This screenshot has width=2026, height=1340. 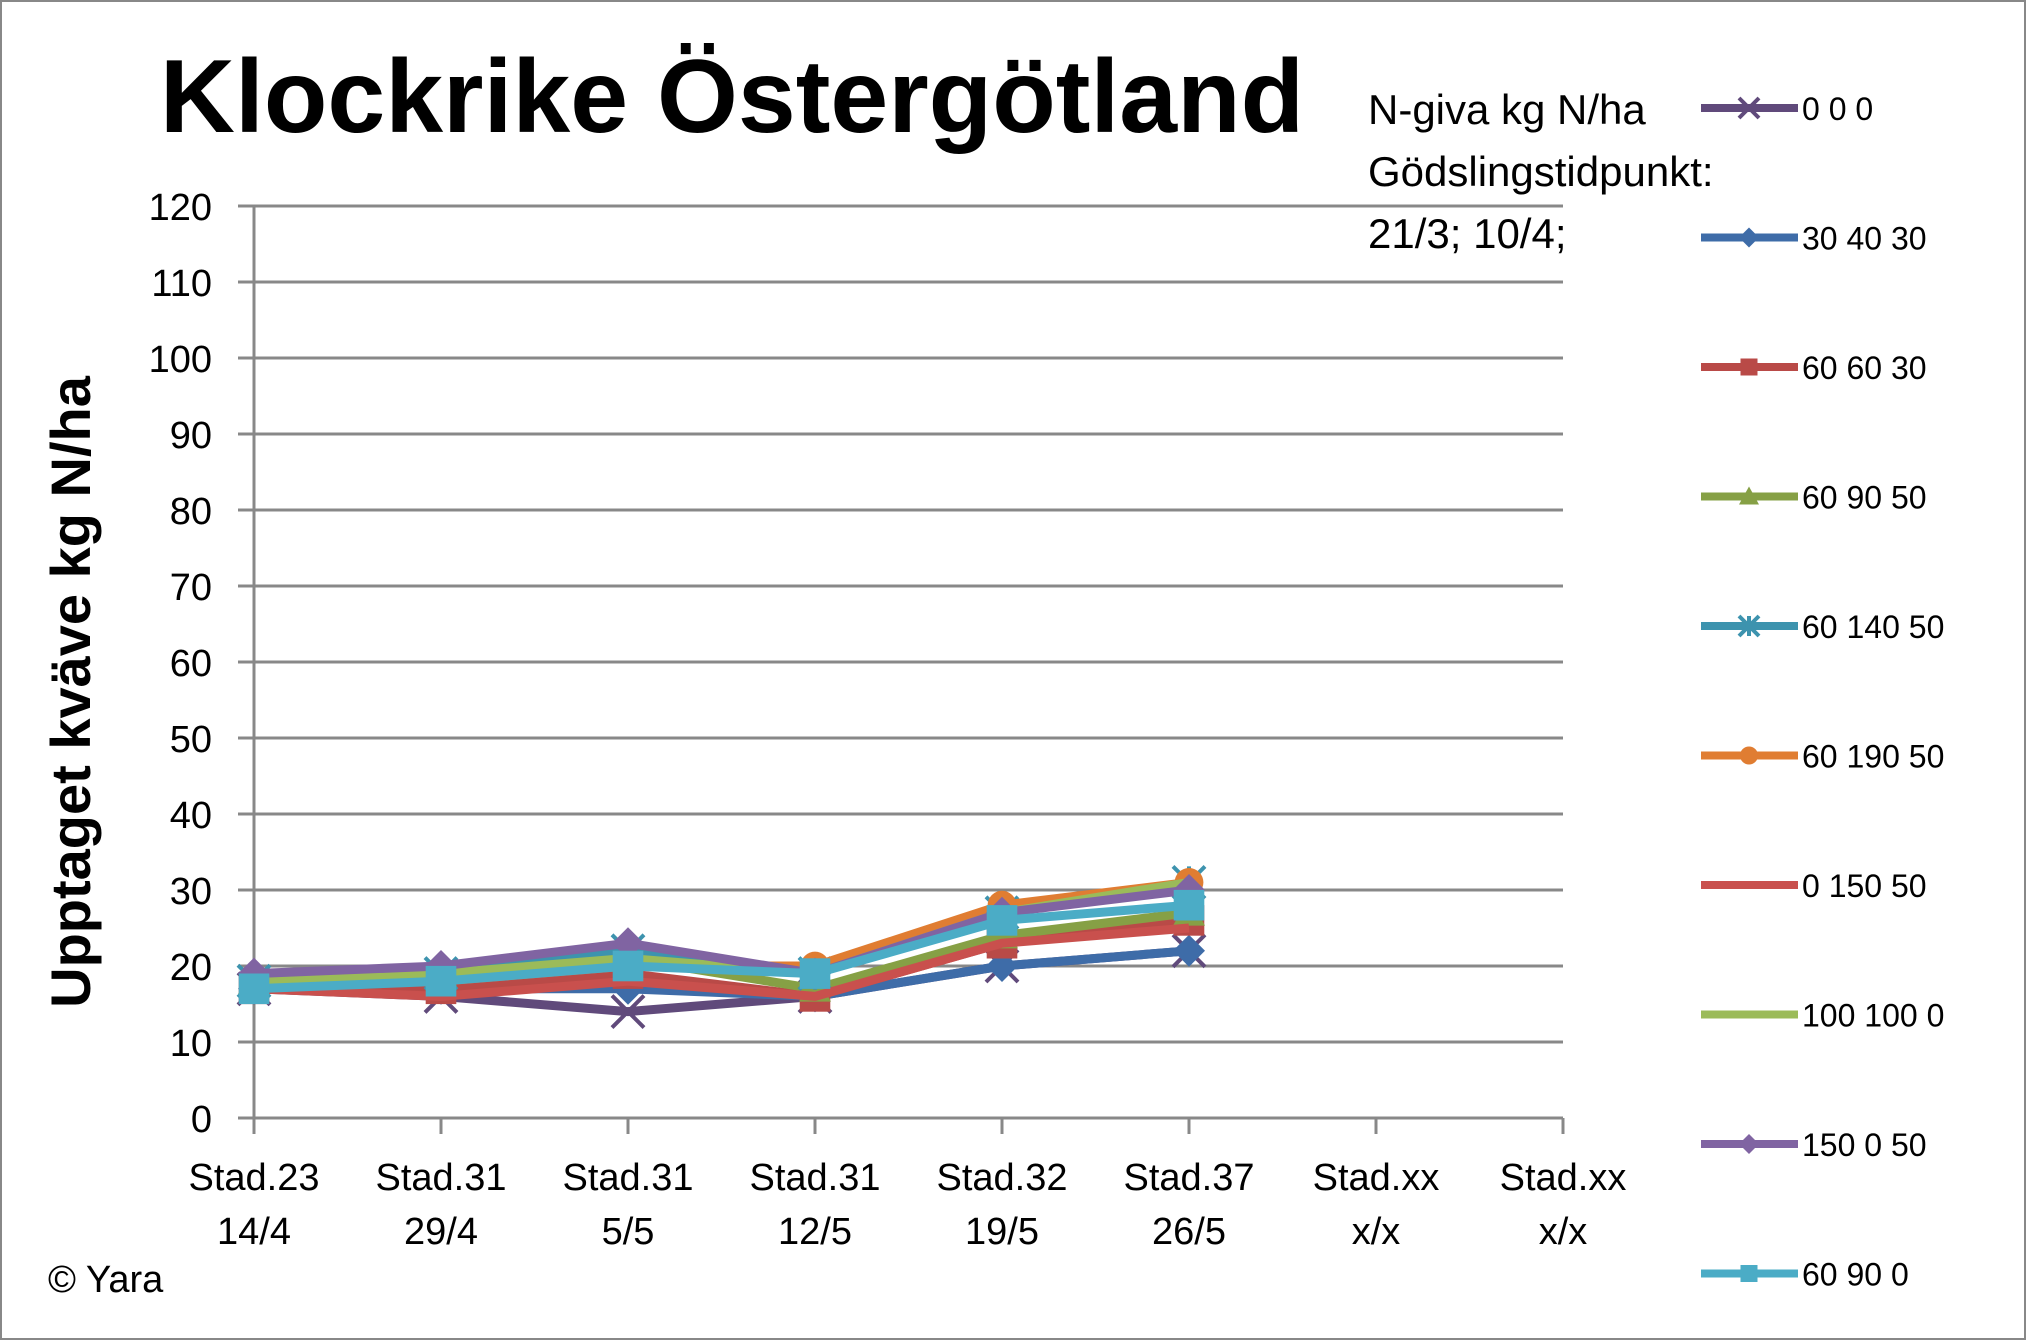 I want to click on legend-title: Gödslingstidpunkt:, so click(x=1541, y=171).